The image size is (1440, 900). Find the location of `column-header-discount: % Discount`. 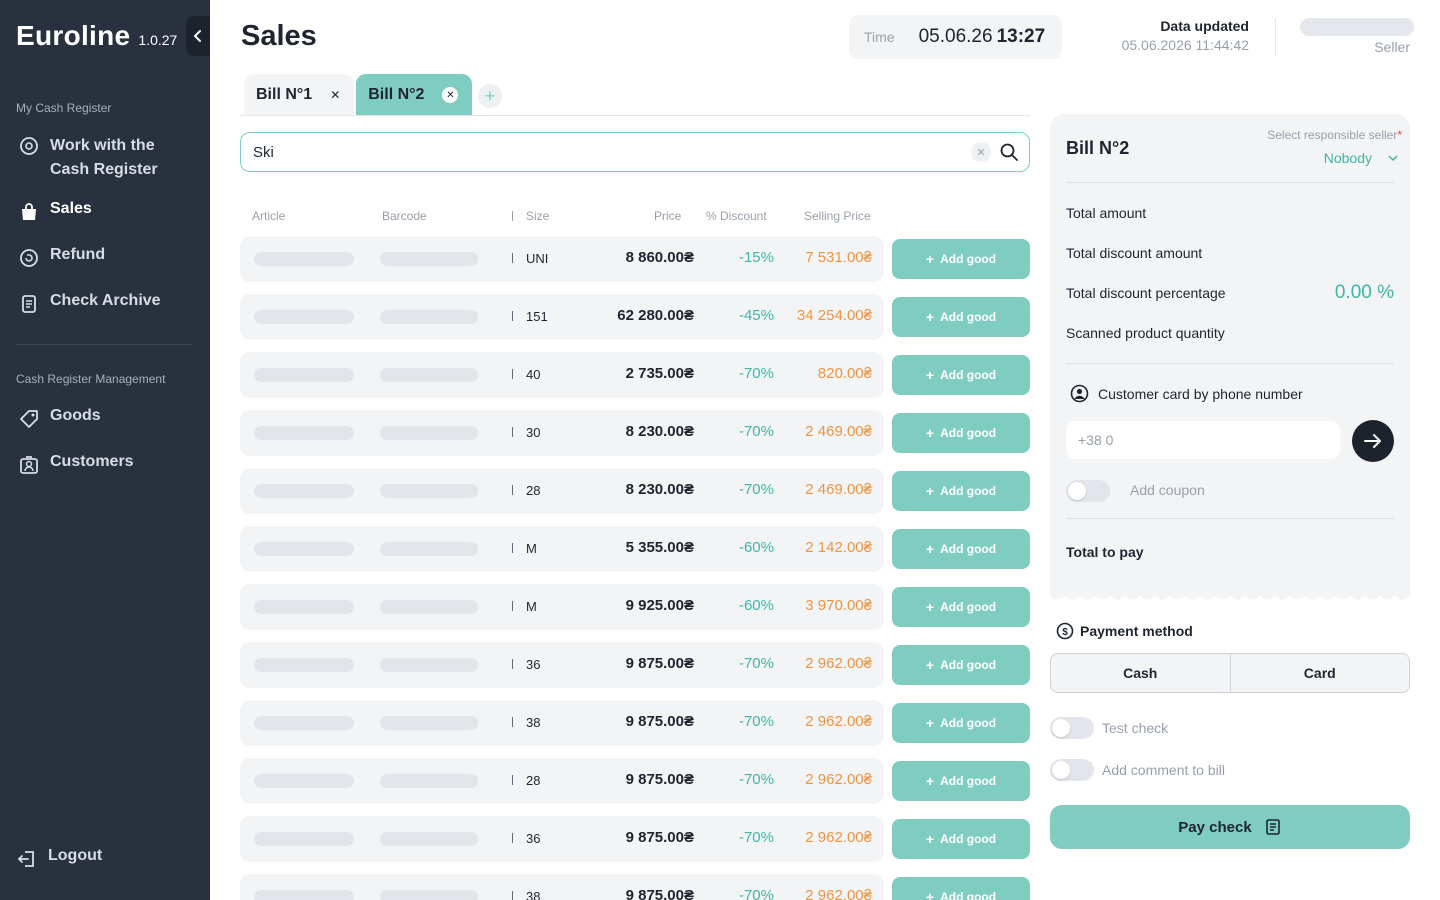

column-header-discount: % Discount is located at coordinates (736, 216).